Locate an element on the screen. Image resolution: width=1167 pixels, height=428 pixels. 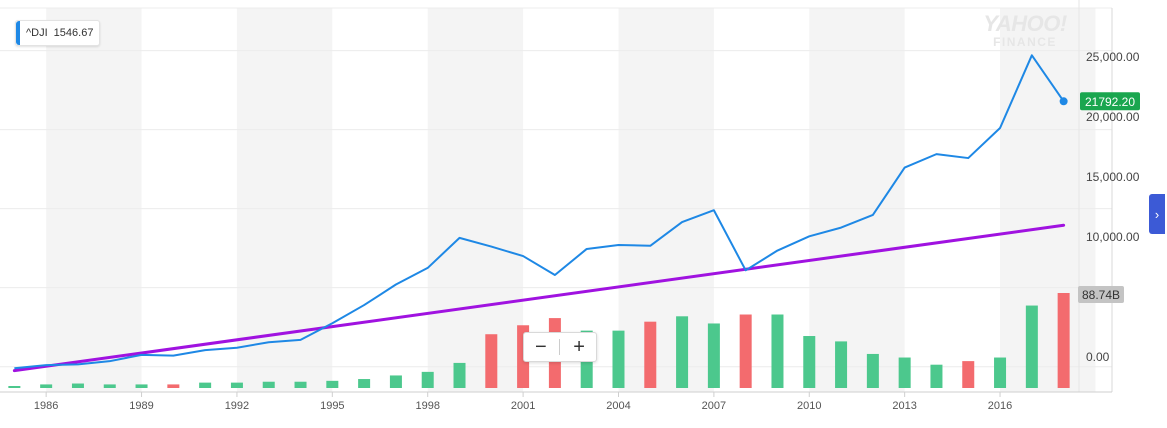
x-tick-label: 1992 is located at coordinates (237, 406).